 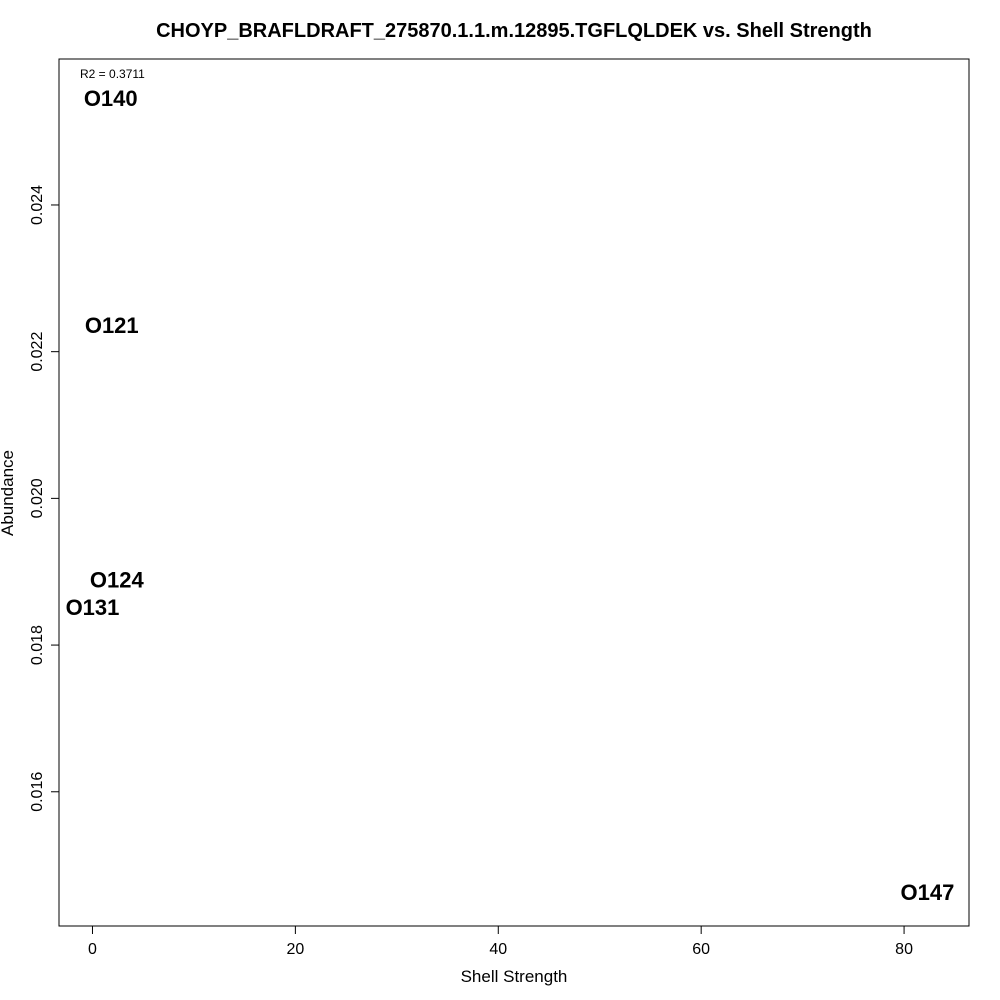 I want to click on x-tick-label: 80, so click(x=904, y=949).